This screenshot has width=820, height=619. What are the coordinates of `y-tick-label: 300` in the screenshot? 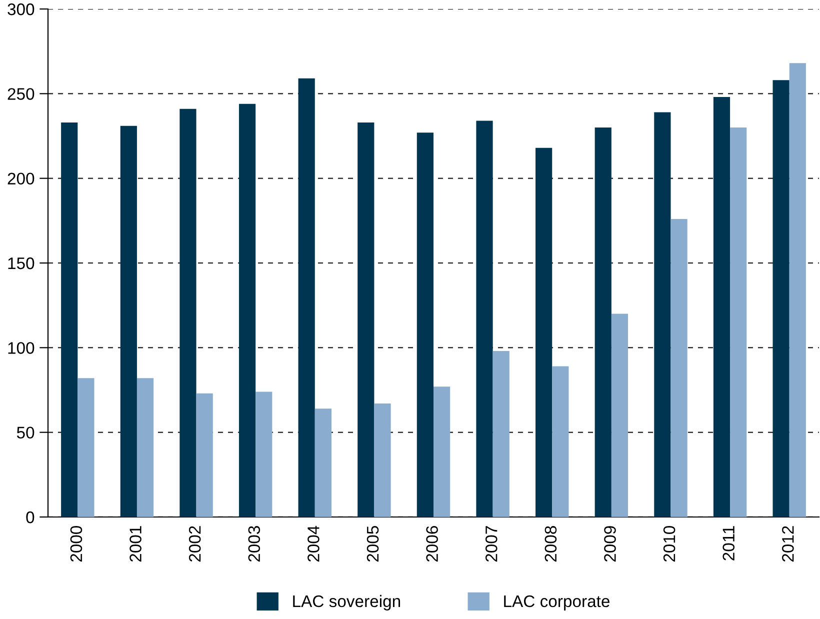 It's located at (21, 9).